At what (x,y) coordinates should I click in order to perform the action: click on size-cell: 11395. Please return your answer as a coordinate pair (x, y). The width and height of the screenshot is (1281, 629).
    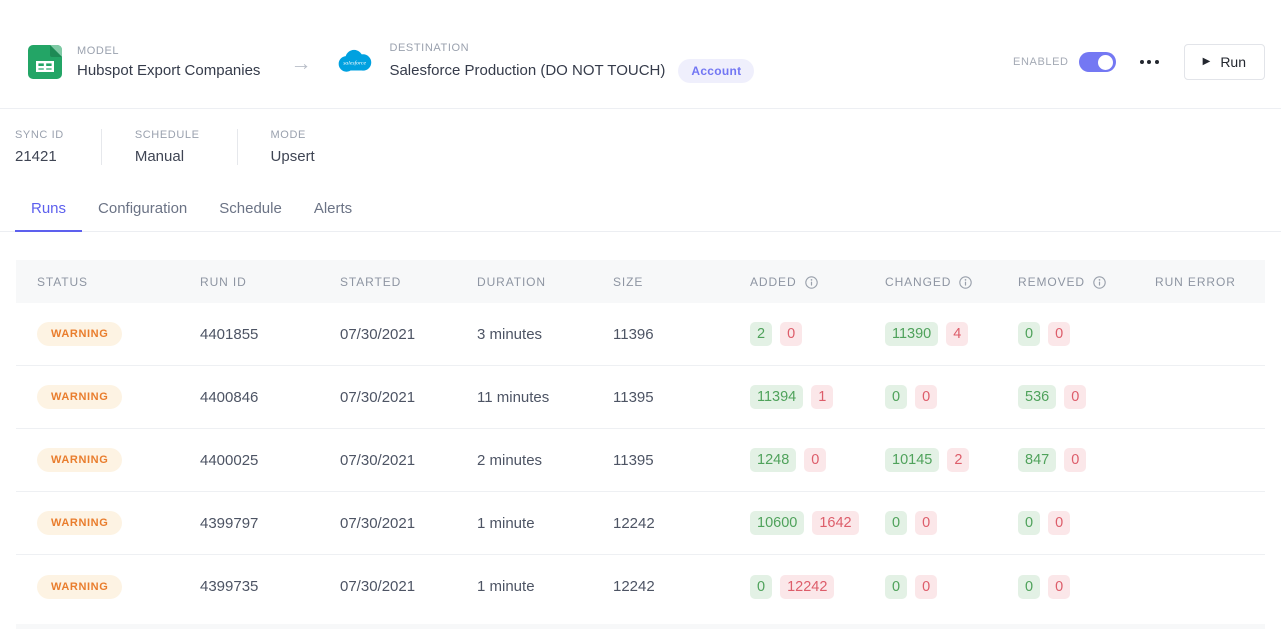
    Looking at the image, I should click on (633, 397).